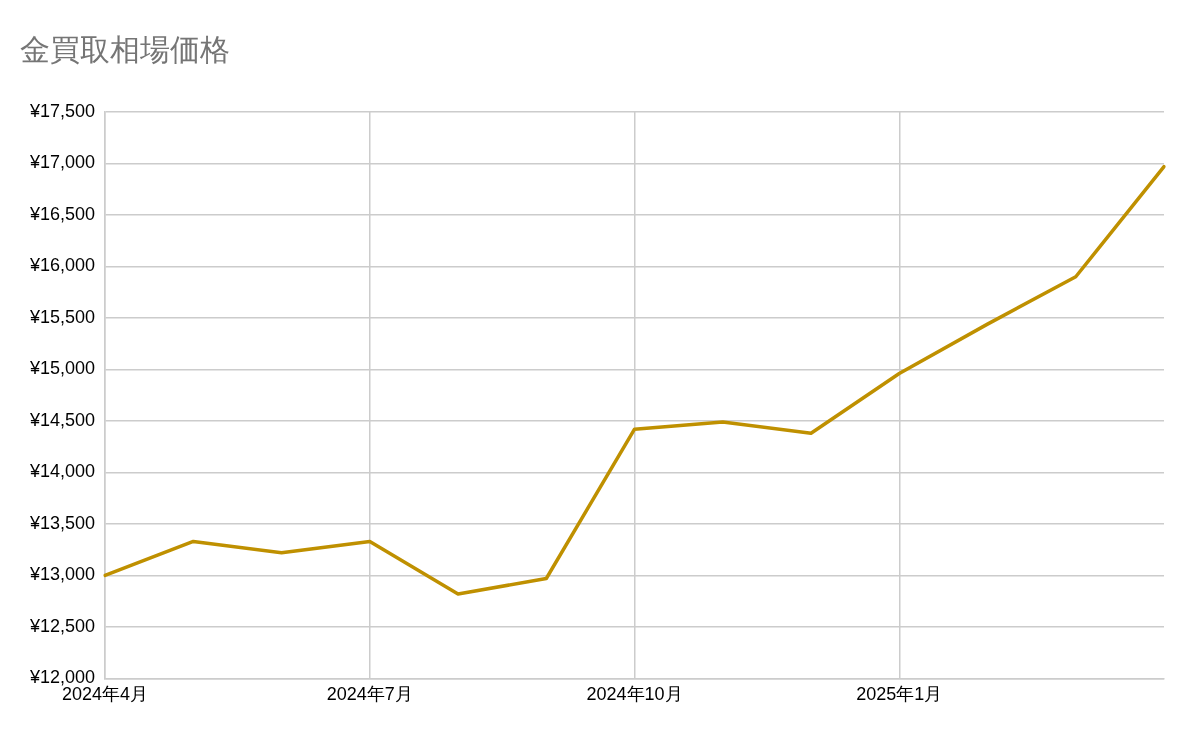 The height and width of the screenshot is (742, 1200). Describe the element at coordinates (62, 574) in the screenshot. I see `y-tick-label: ¥13,000` at that location.